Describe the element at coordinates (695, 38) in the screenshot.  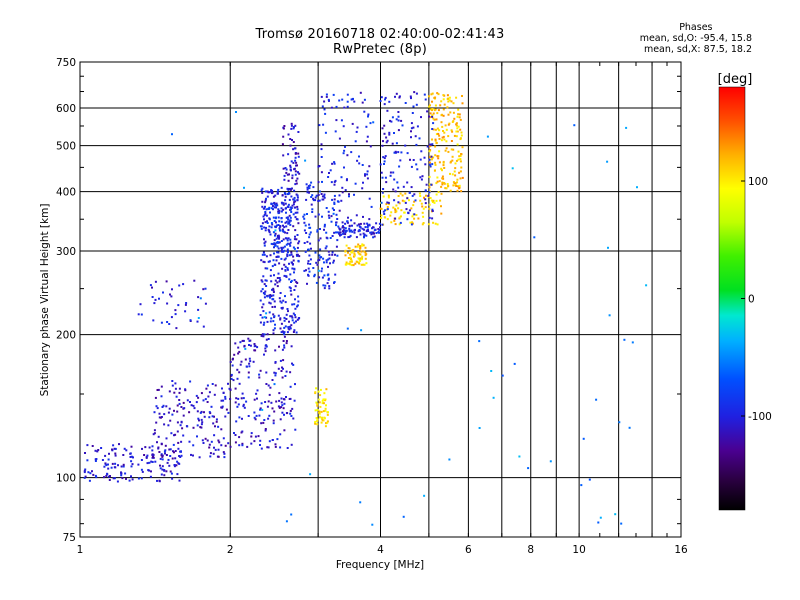
I see `phase-stats-o: mean, sd,O: -95.4, 15.8` at that location.